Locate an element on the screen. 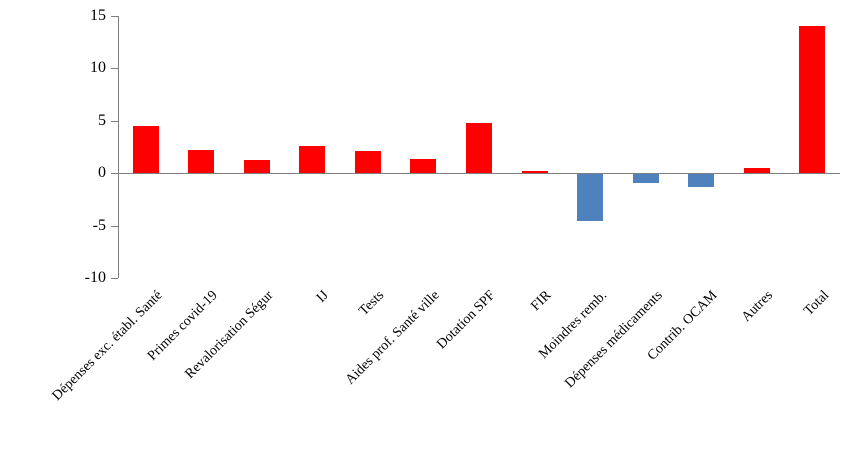 The height and width of the screenshot is (450, 848). x-axis-line is located at coordinates (479, 174).